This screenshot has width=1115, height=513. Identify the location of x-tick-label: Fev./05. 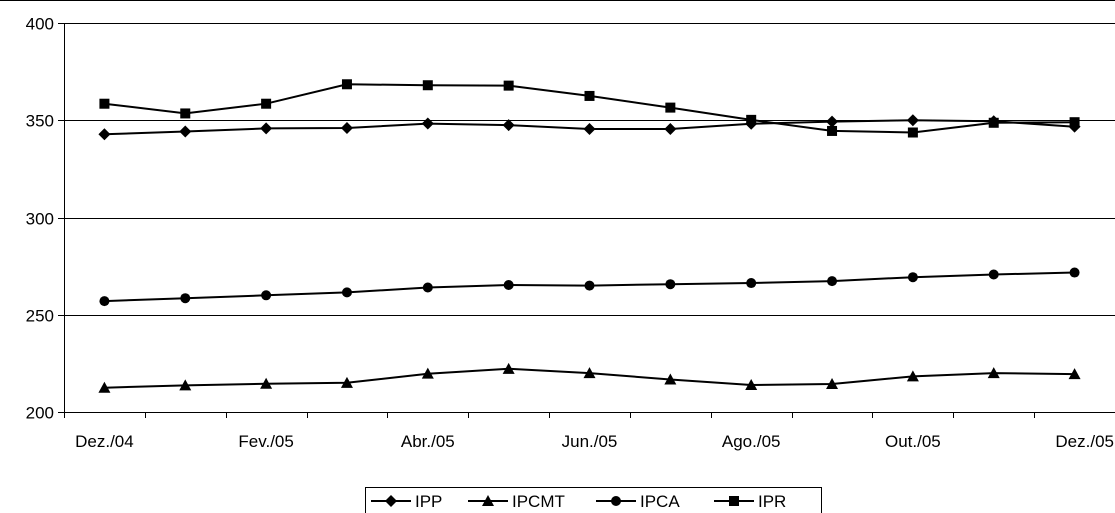
(265, 441).